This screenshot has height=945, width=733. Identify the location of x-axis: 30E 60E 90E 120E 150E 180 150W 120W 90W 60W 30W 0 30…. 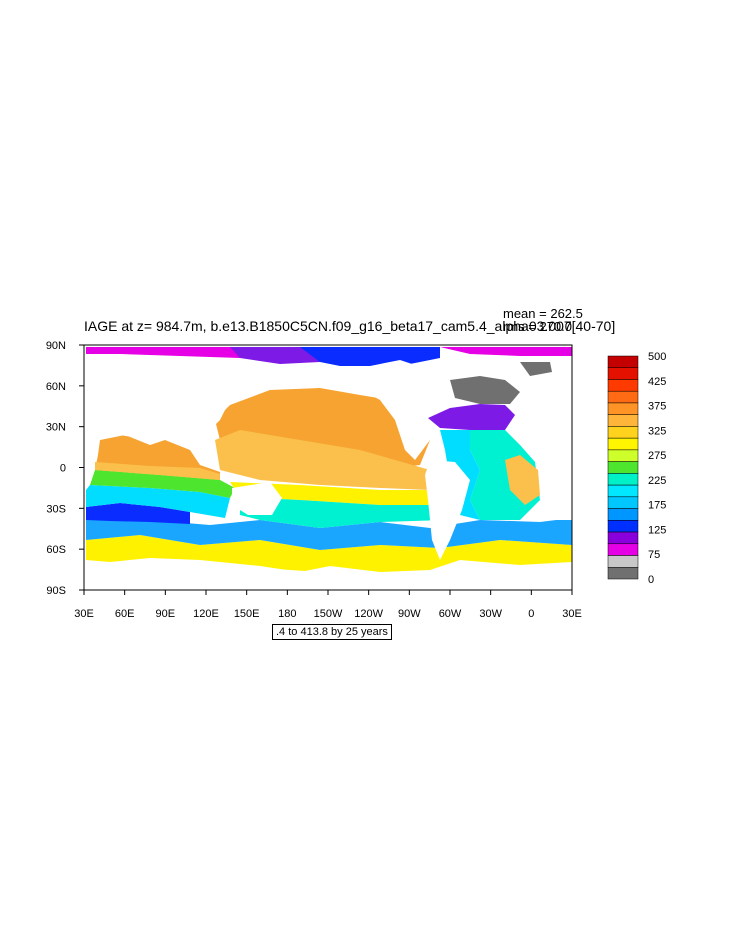
(328, 605).